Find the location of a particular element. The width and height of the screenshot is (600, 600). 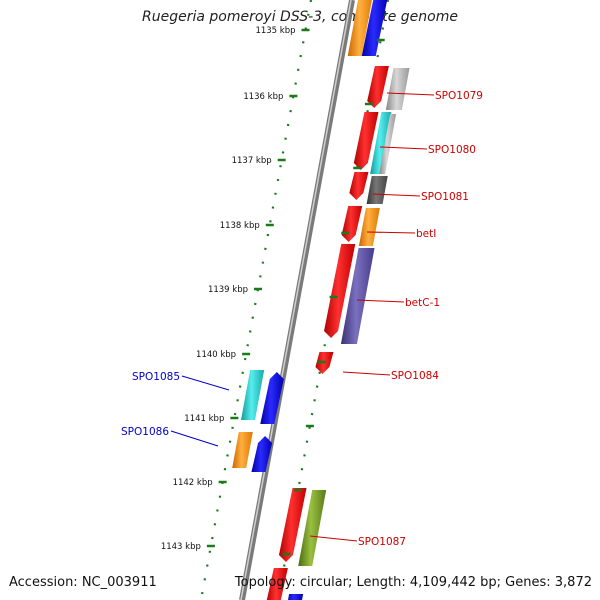

gene-feature-spo1079a is located at coordinates (378, 87).